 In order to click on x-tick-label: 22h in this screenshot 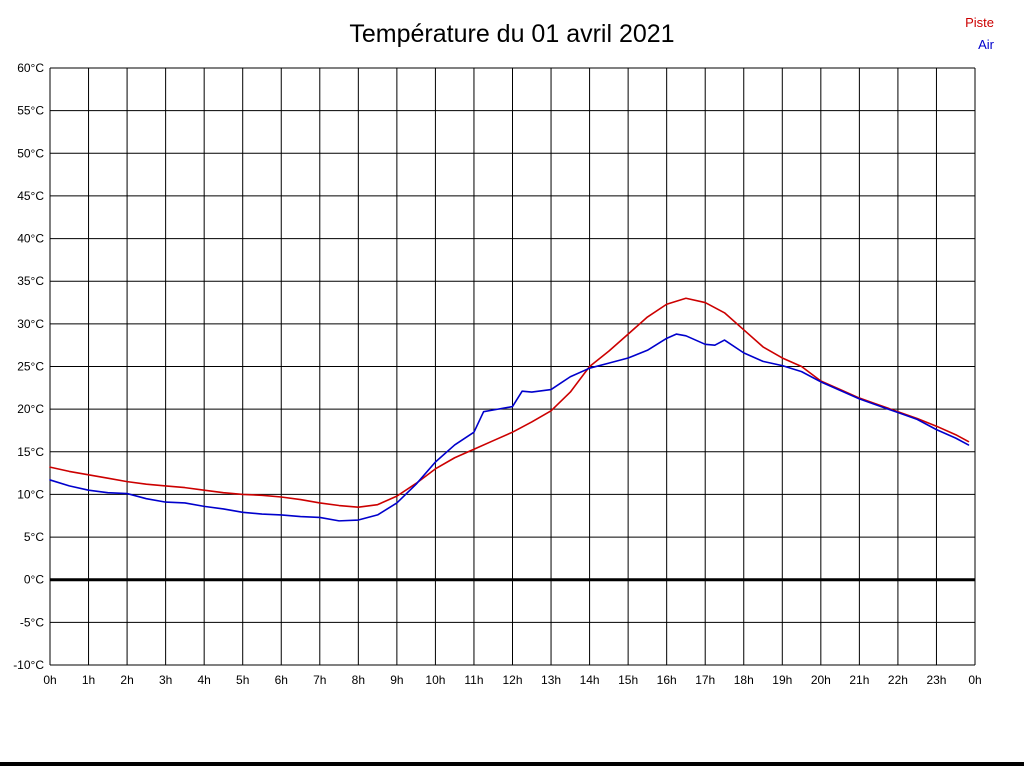, I will do `click(898, 680)`.